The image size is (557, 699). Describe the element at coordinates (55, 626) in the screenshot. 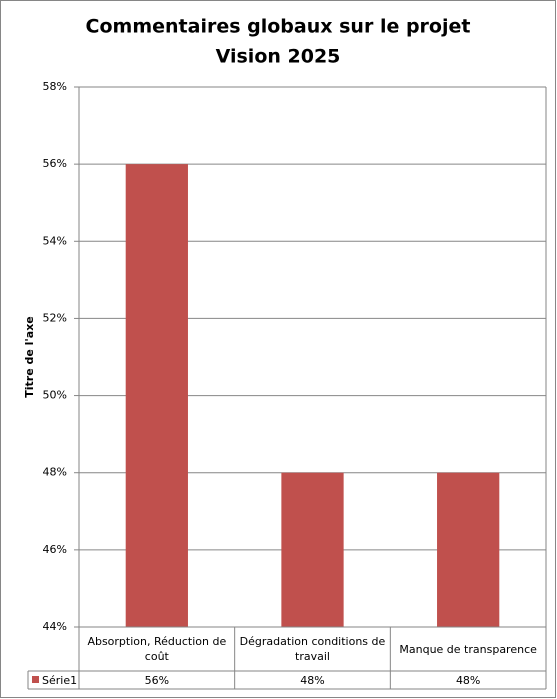

I see `y-tick-label: 44%` at that location.